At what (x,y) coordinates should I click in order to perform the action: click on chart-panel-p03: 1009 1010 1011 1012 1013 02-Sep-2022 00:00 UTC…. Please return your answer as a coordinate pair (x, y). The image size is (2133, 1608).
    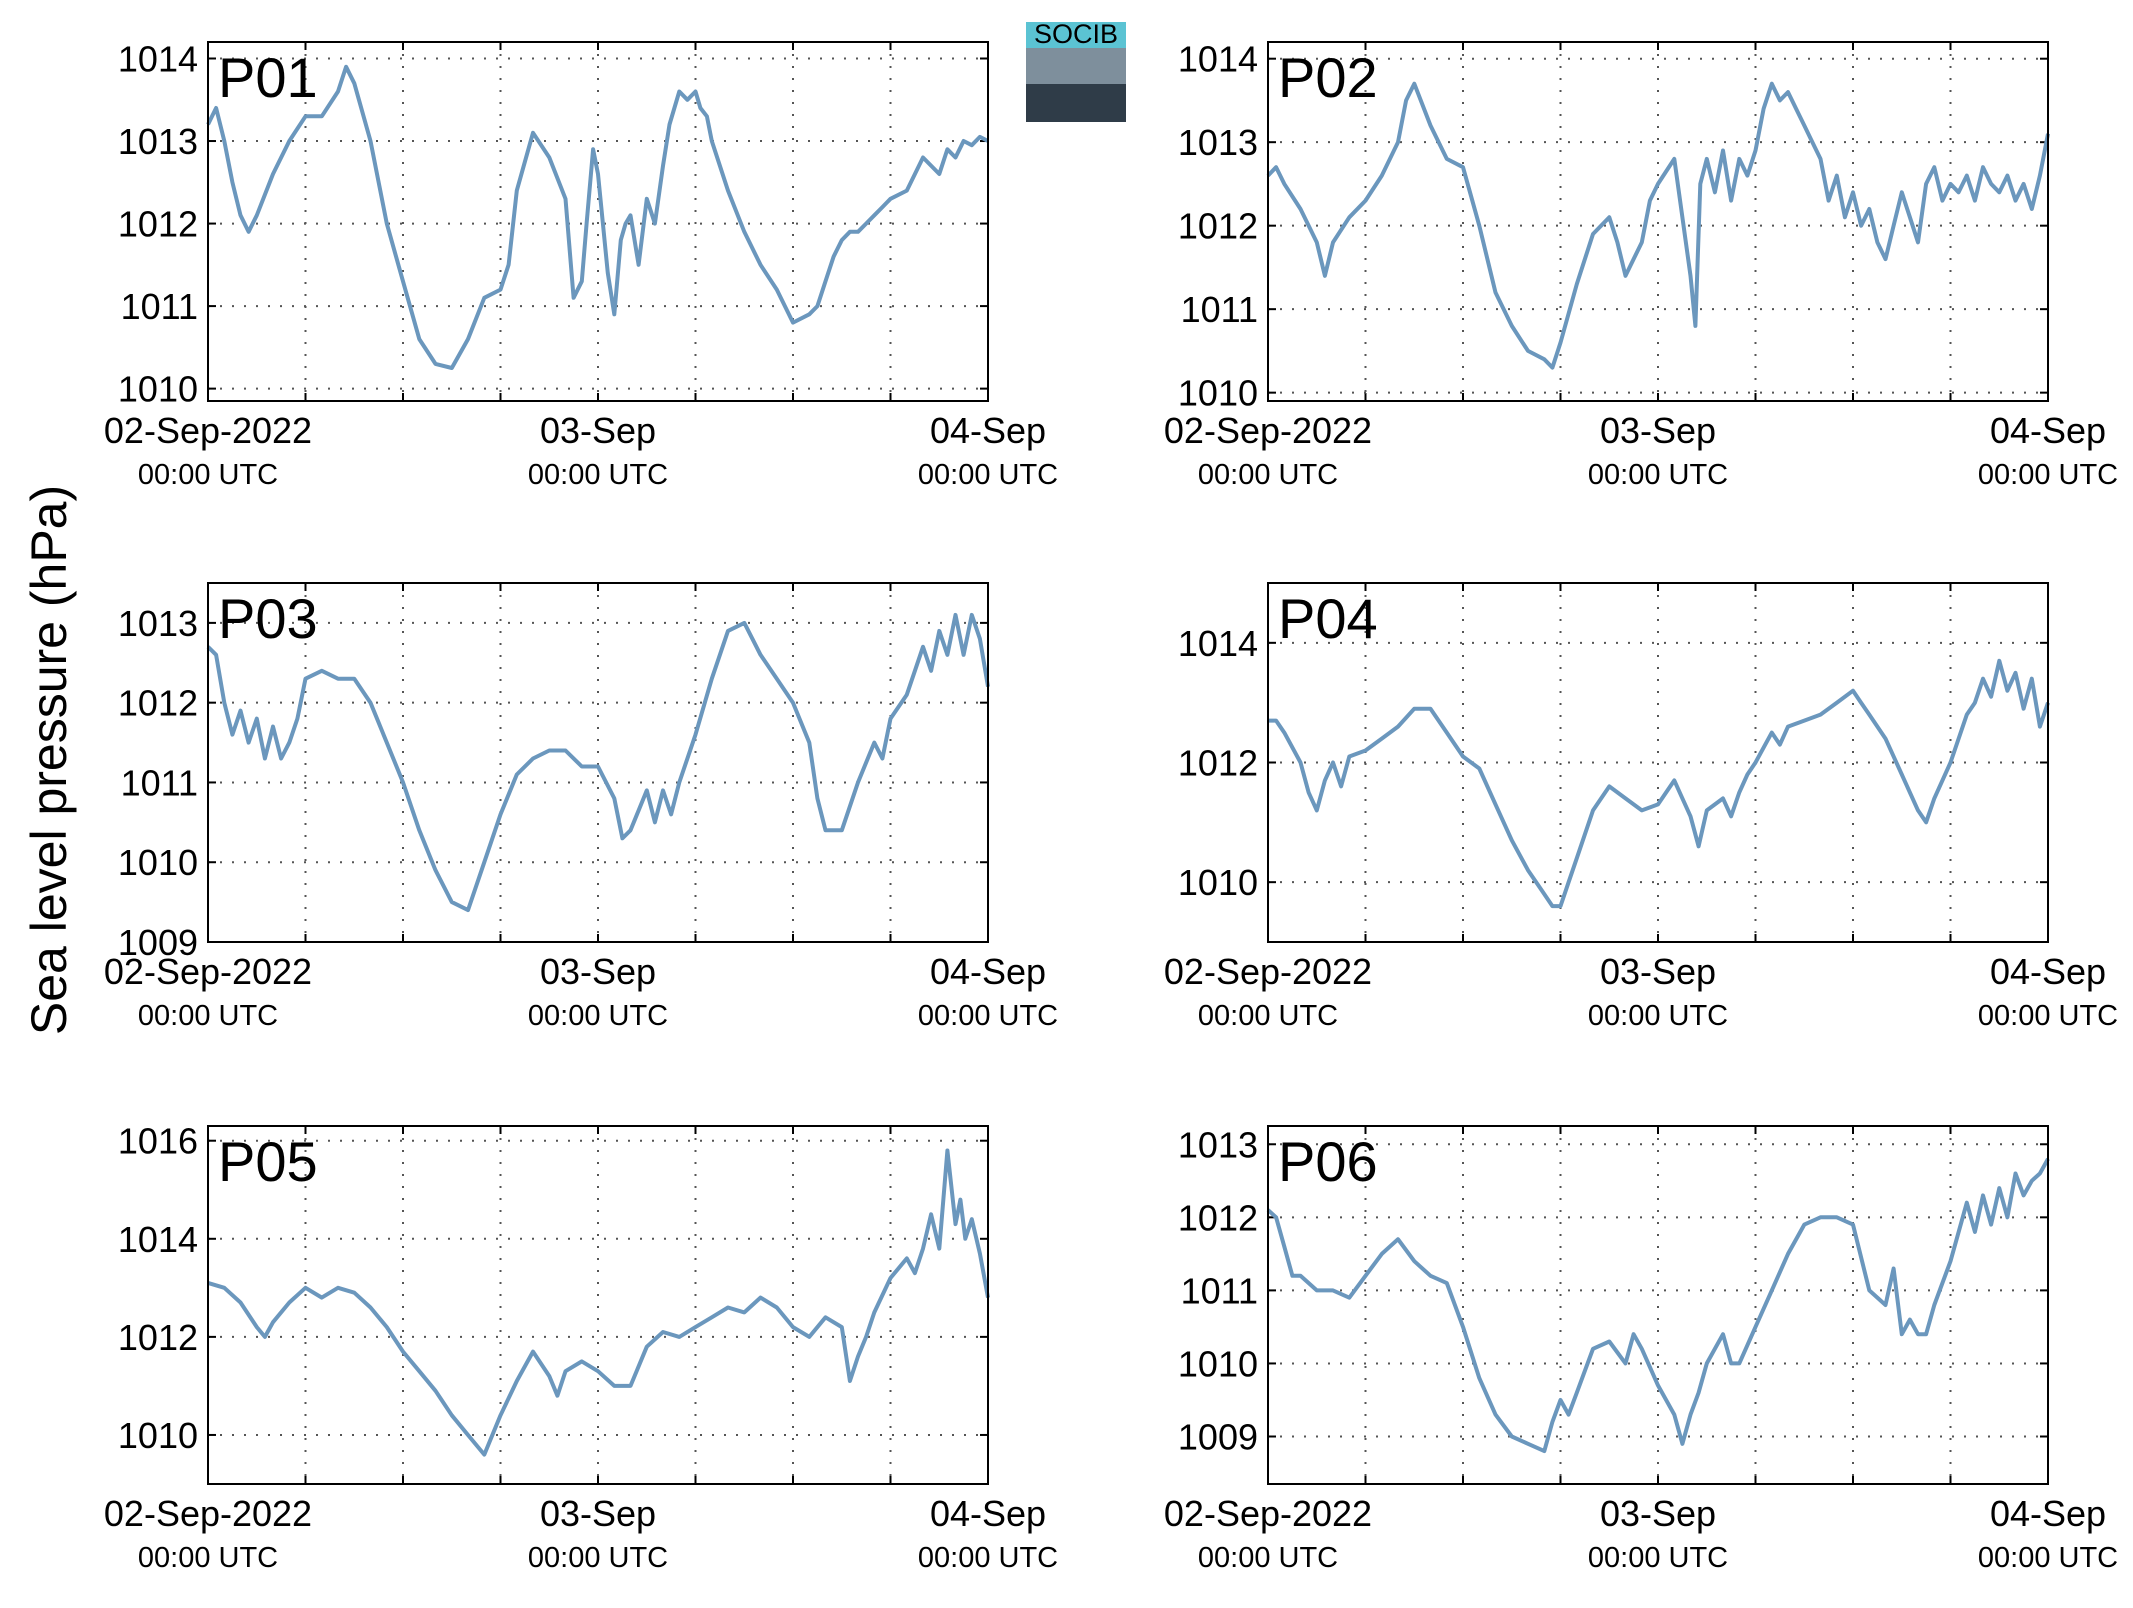
    Looking at the image, I should click on (581, 807).